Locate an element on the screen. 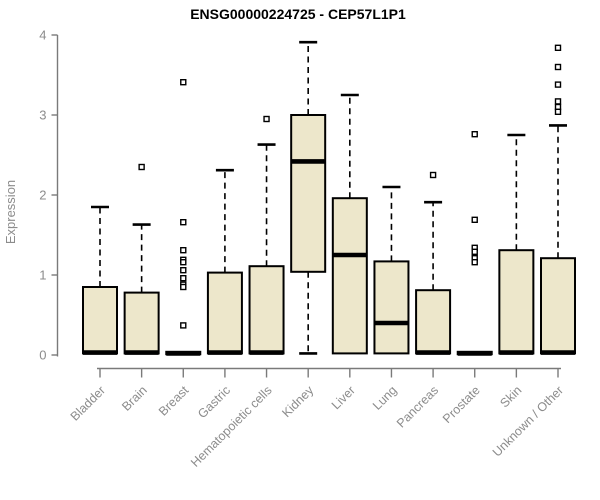 The image size is (600, 500). box-kidney is located at coordinates (308, 197).